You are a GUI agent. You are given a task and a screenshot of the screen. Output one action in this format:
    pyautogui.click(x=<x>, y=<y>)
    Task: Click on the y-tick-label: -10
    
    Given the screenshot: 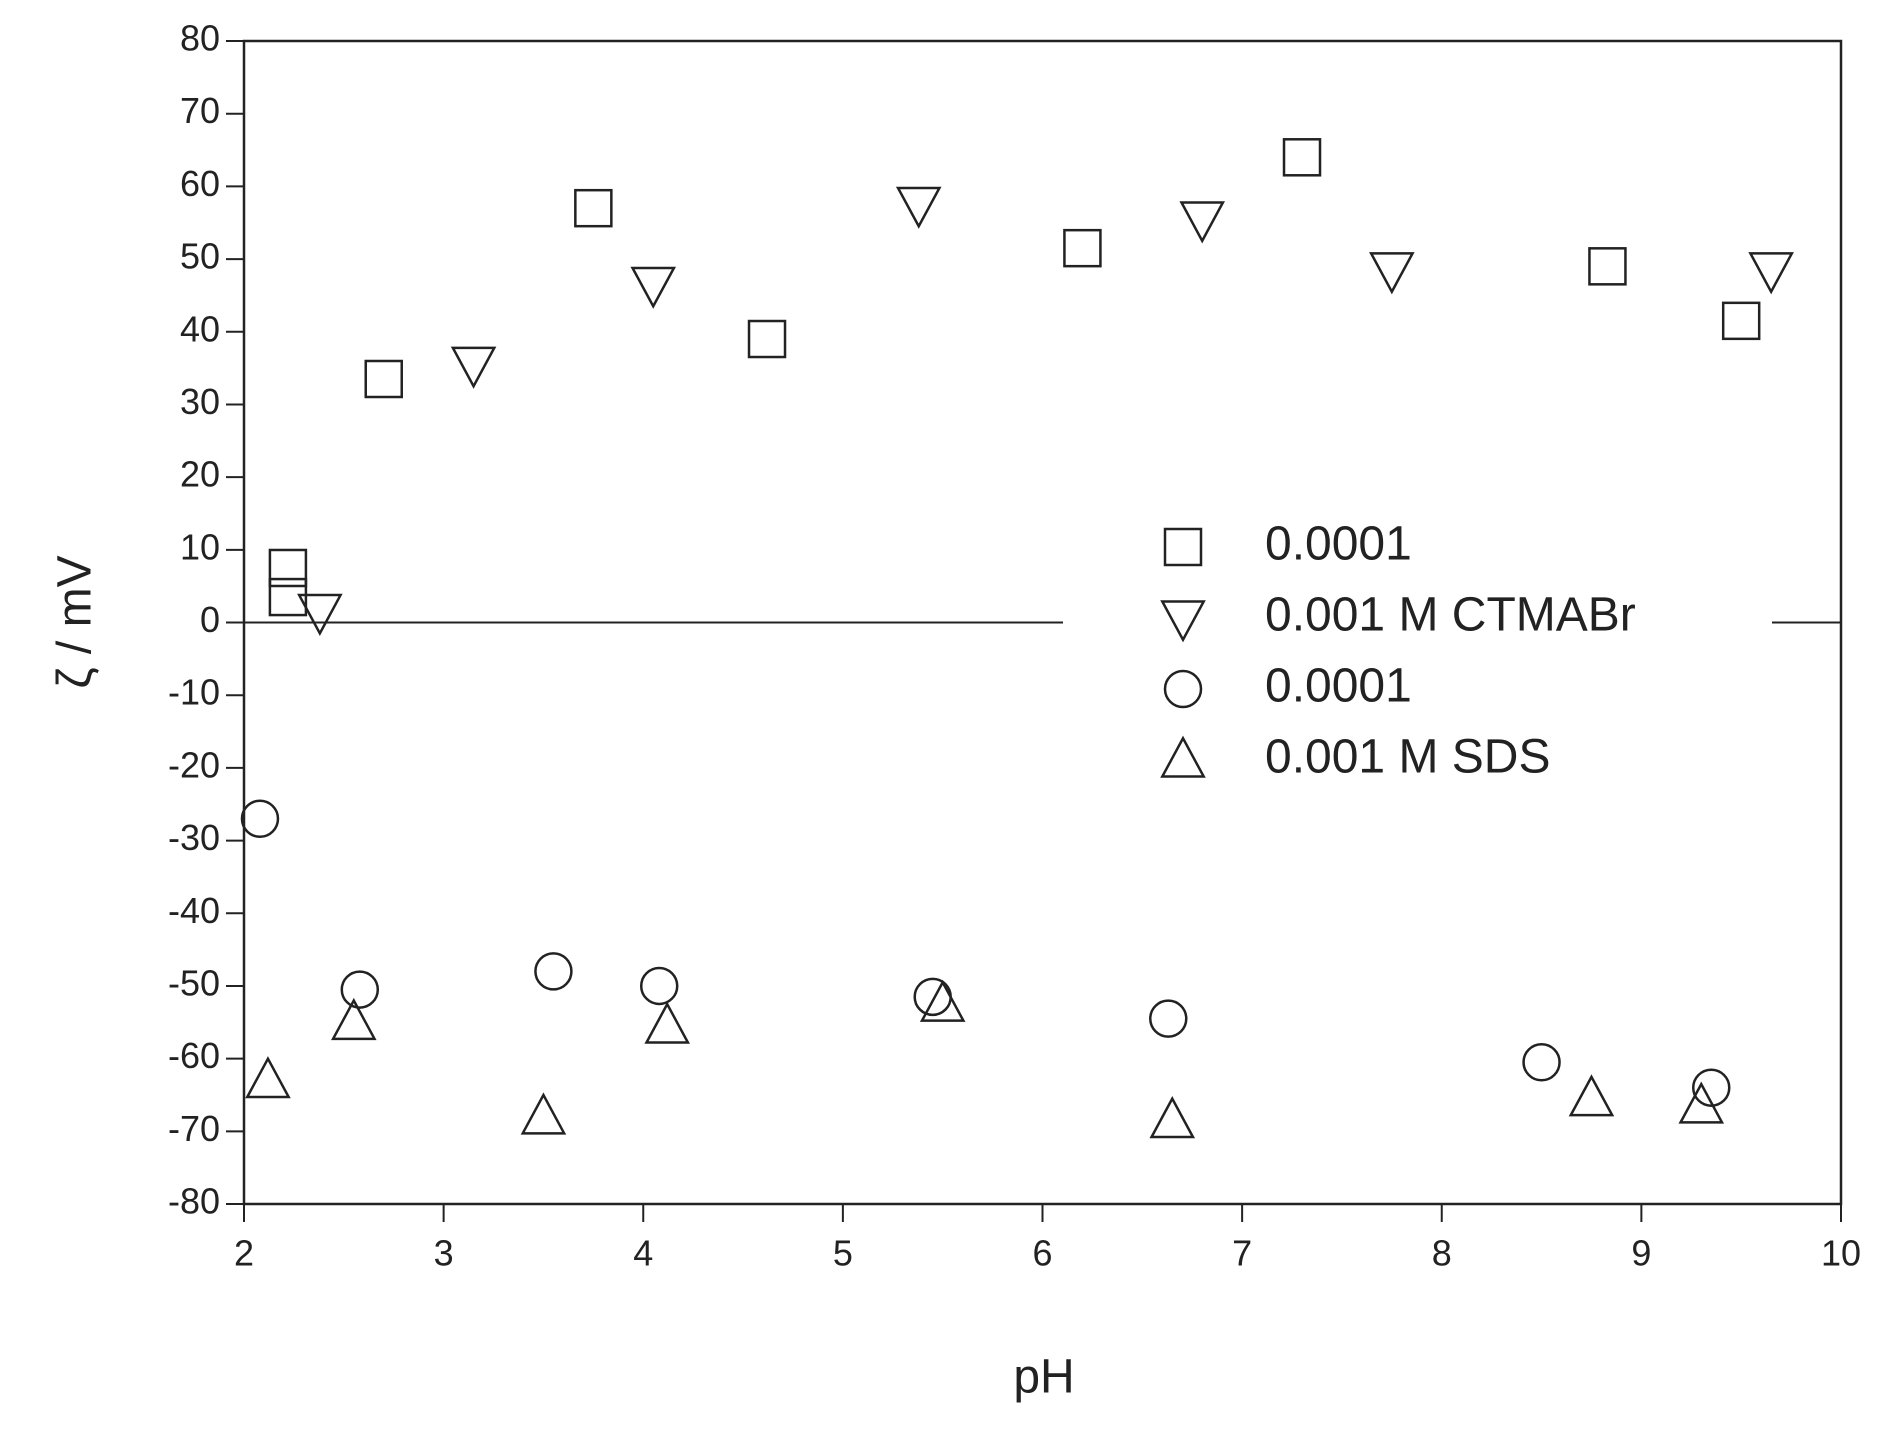 What is the action you would take?
    pyautogui.click(x=194, y=692)
    